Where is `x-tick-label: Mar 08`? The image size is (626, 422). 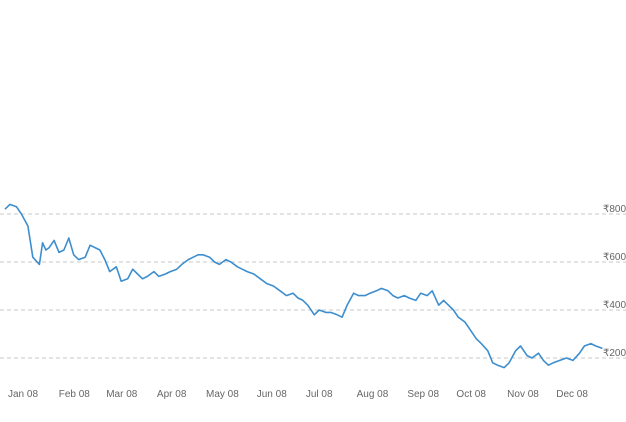
x-tick-label: Mar 08 is located at coordinates (122, 394).